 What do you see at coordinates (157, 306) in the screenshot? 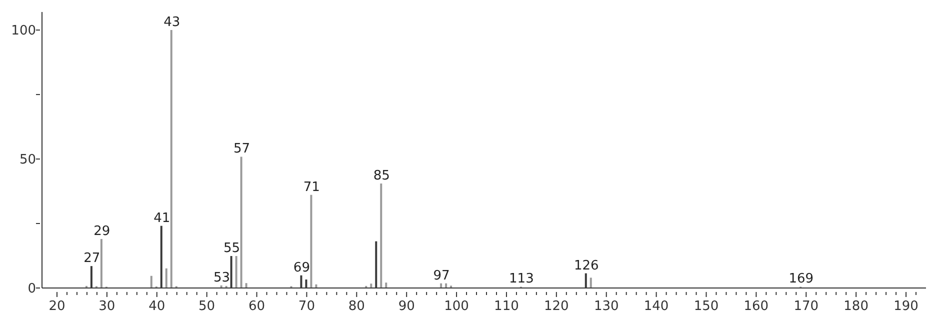
I see `x-tick-label: 40` at bounding box center [157, 306].